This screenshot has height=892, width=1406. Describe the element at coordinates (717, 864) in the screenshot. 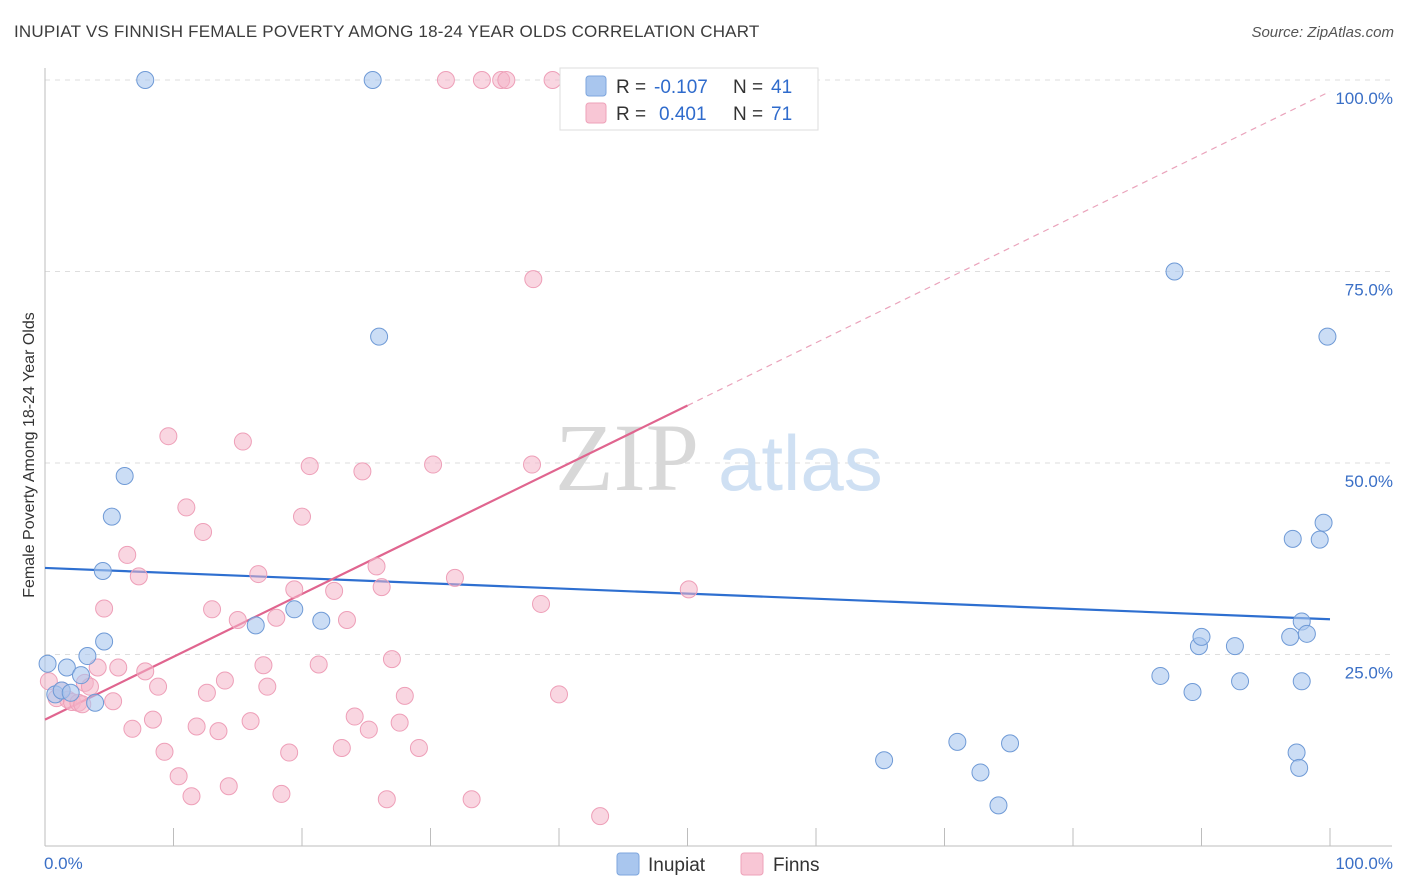

I see `bottom-legend: Inupiat Finns` at that location.